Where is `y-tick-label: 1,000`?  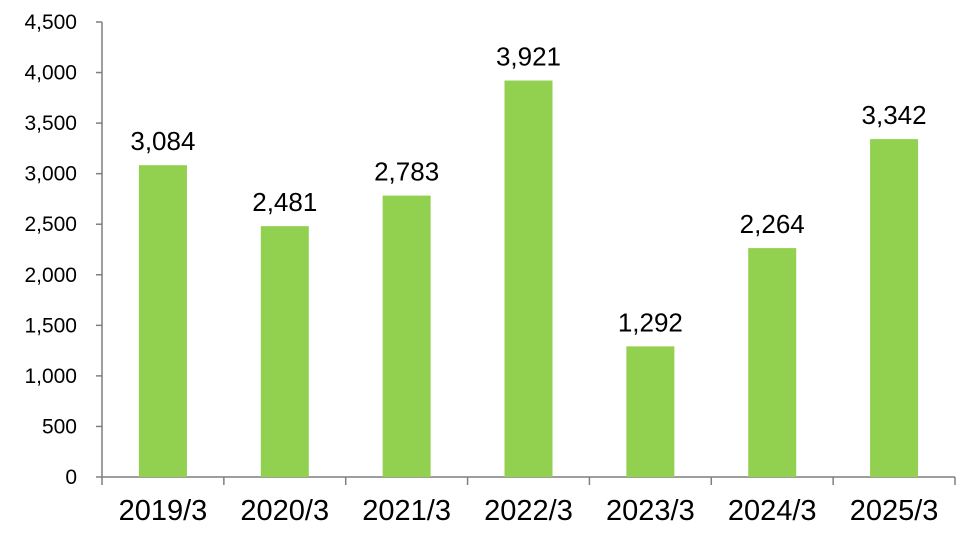 y-tick-label: 1,000 is located at coordinates (50, 376).